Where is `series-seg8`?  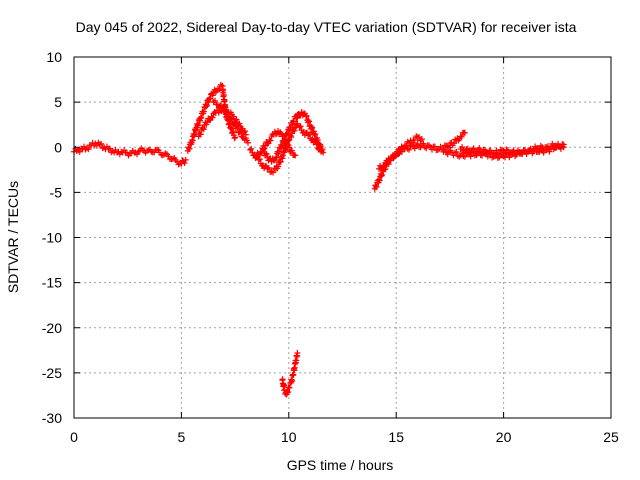
series-seg8 is located at coordinates (310, 132).